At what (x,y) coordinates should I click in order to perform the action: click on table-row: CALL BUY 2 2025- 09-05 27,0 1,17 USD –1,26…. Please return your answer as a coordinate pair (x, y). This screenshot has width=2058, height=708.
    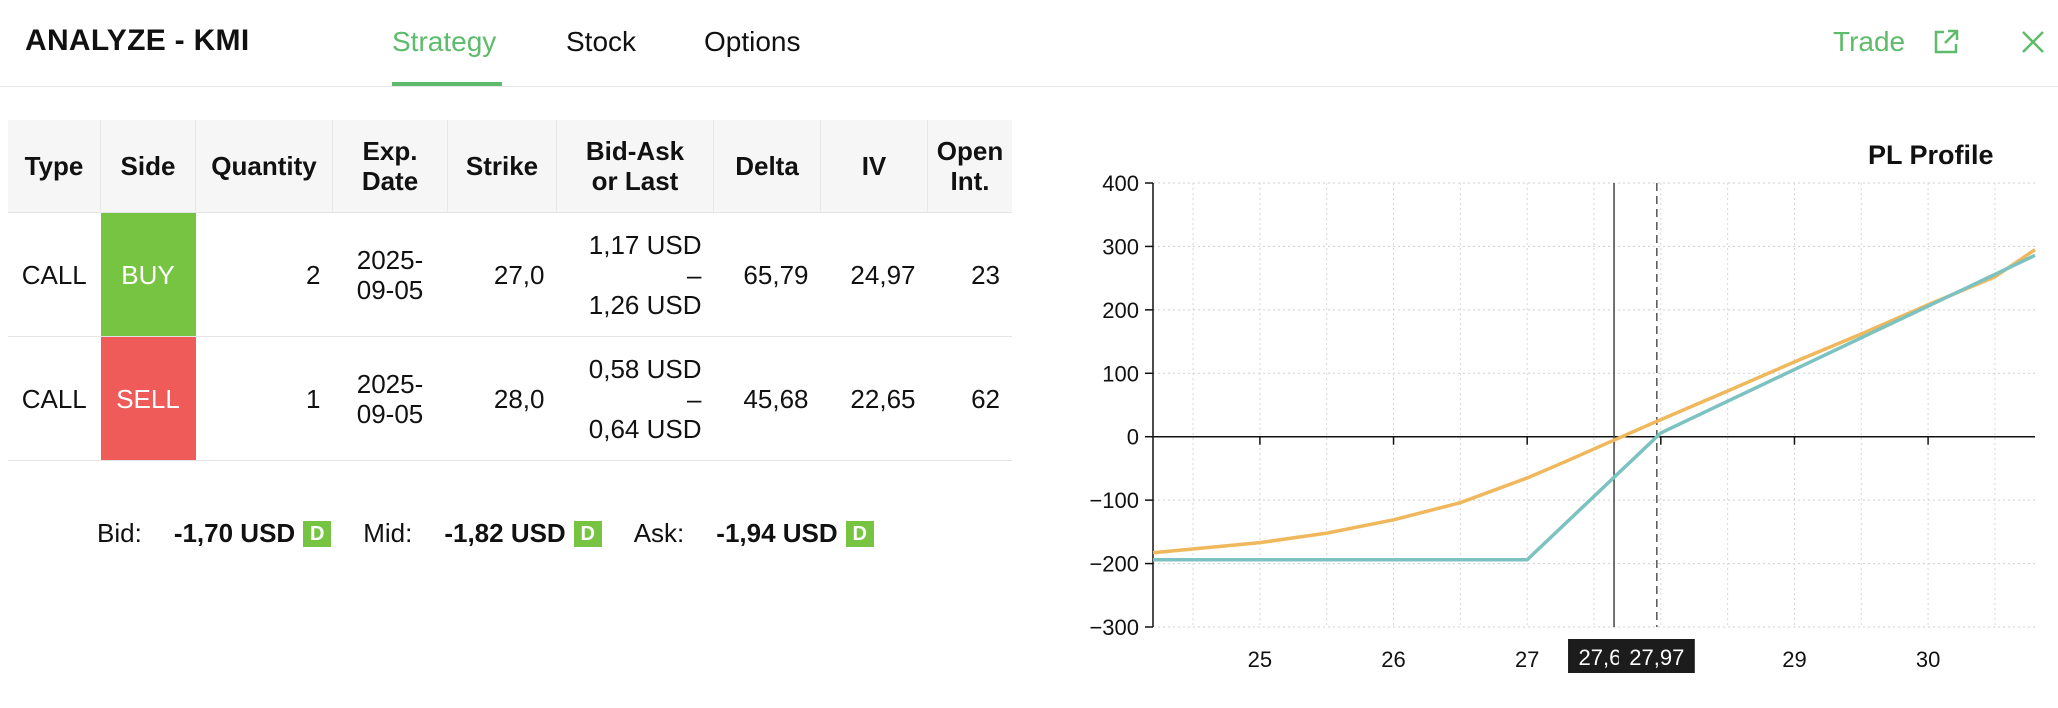
    Looking at the image, I should click on (510, 274).